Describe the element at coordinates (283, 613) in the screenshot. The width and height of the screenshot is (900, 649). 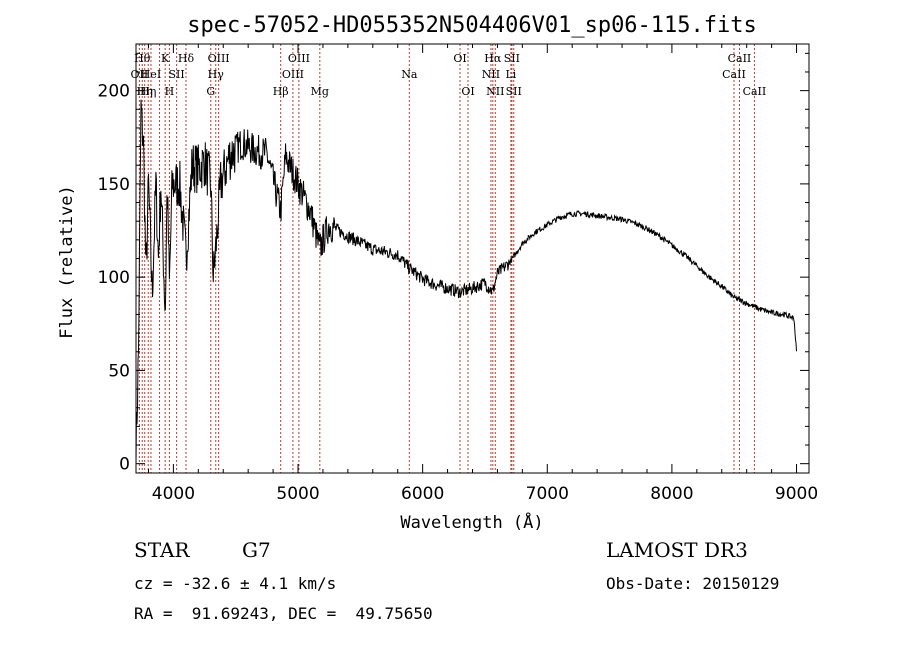
I see `coordinates: RA = 91.69243, DEC = 49.75650` at that location.